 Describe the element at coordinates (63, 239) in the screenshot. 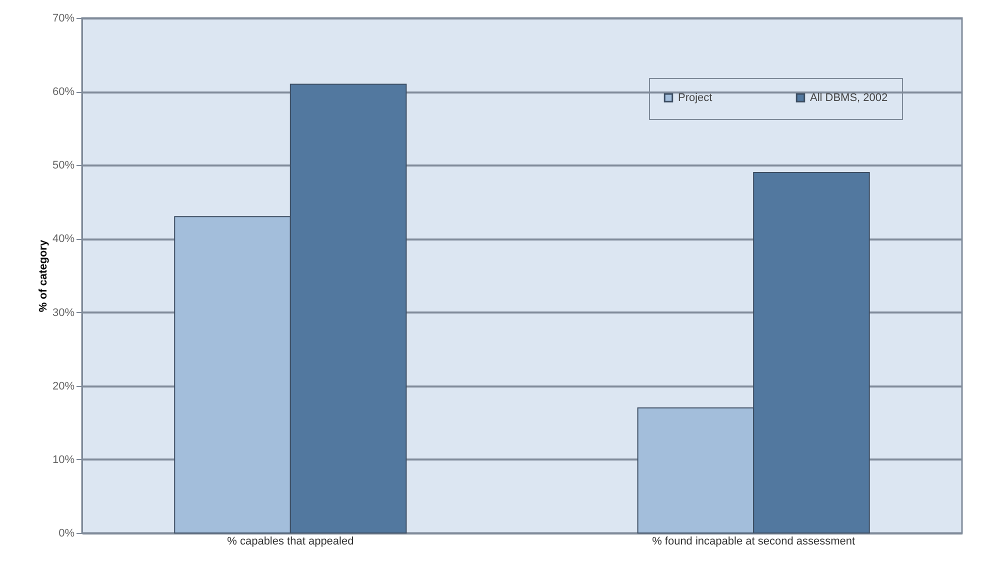

I see `y-tick-label: 40%` at that location.